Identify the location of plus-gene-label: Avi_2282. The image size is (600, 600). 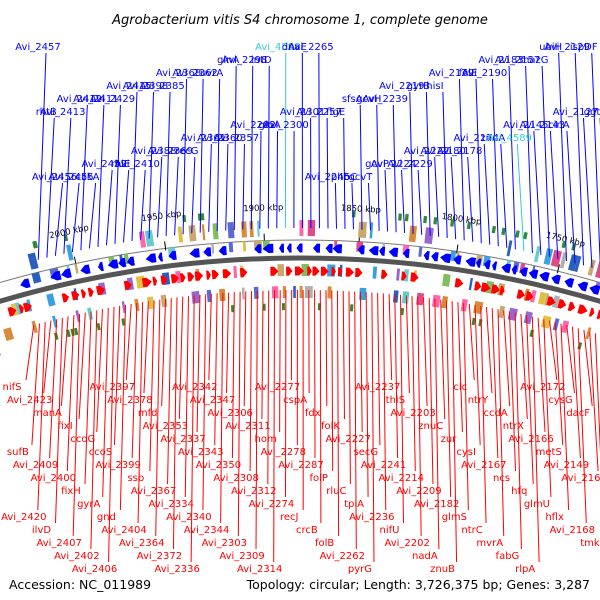
(252, 125).